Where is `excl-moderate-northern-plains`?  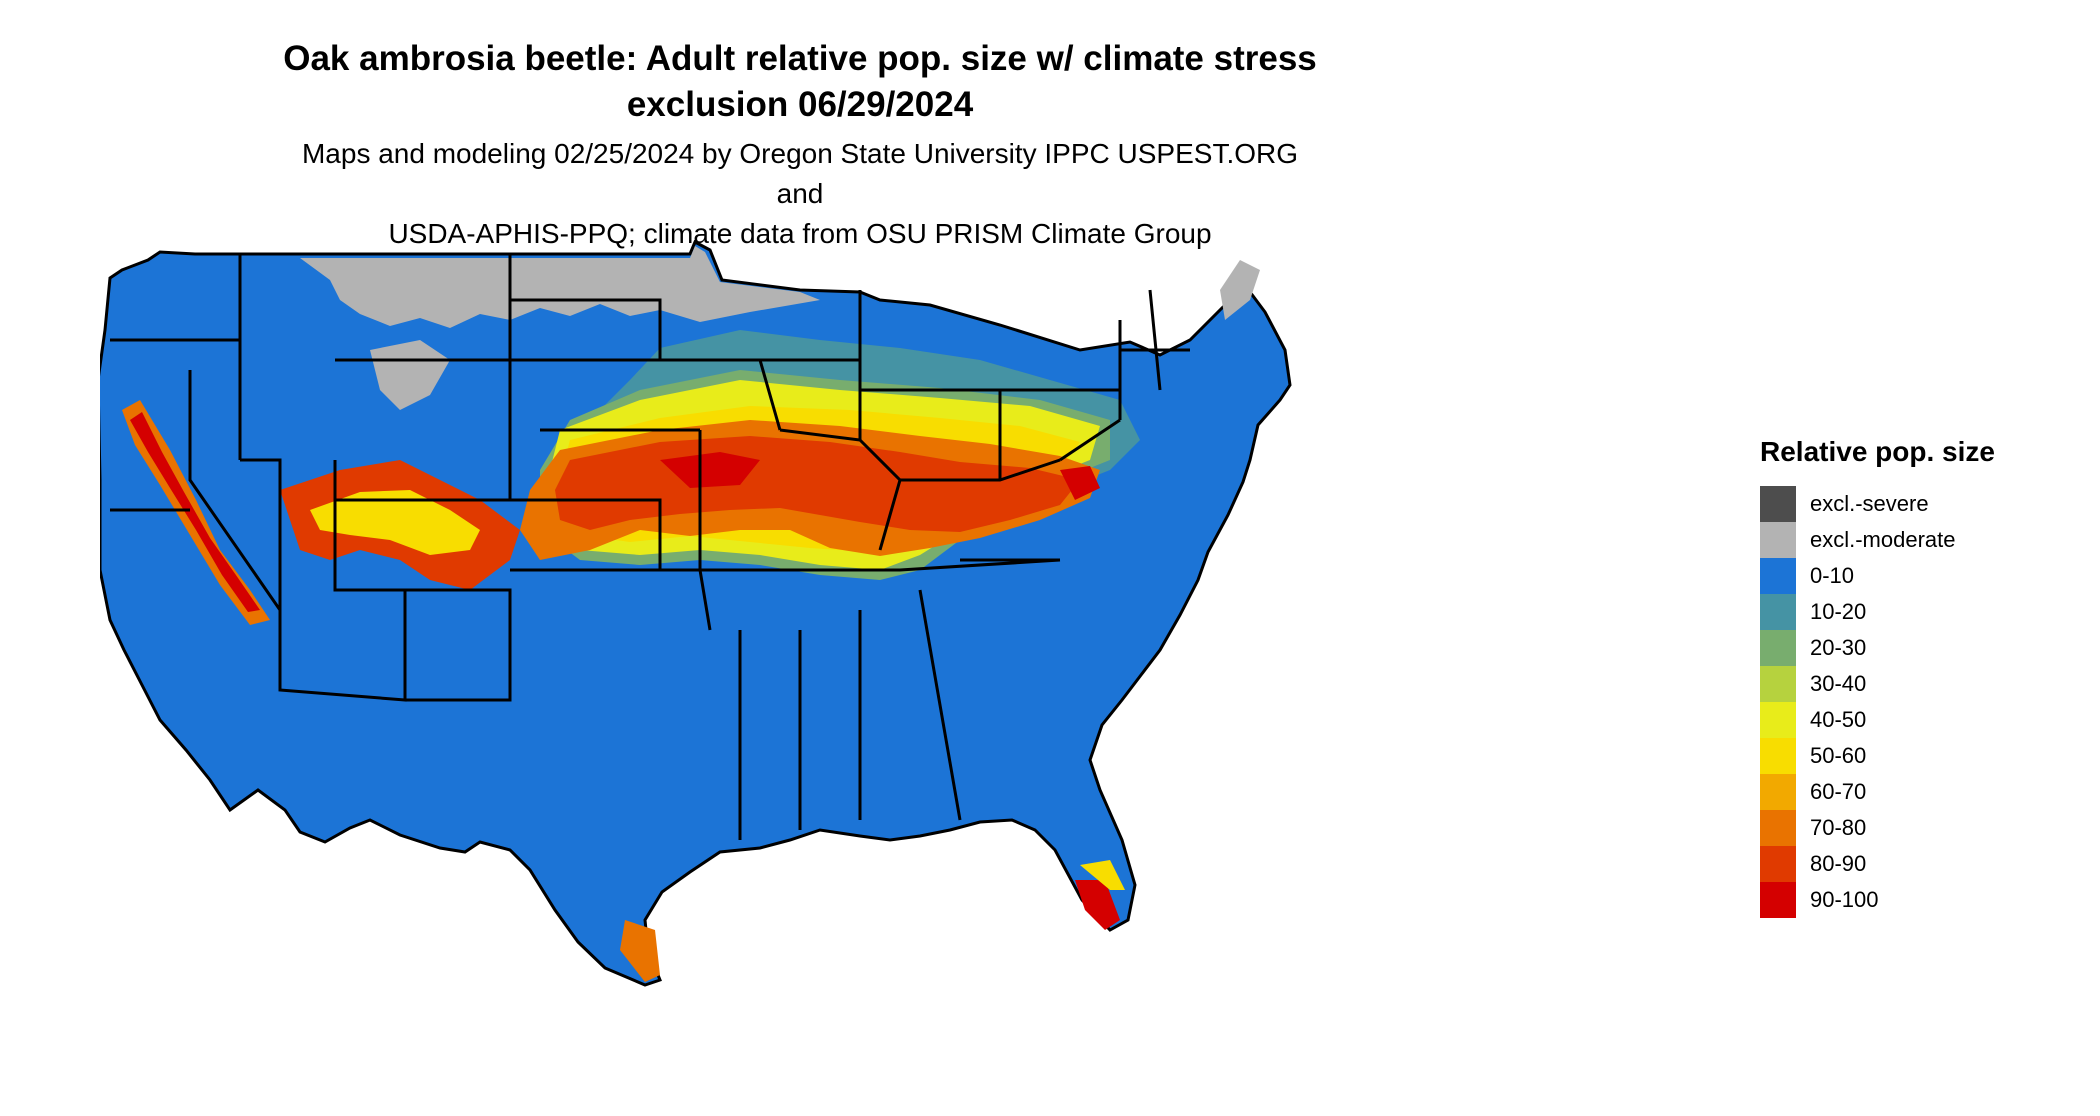
excl-moderate-northern-plains is located at coordinates (560, 287).